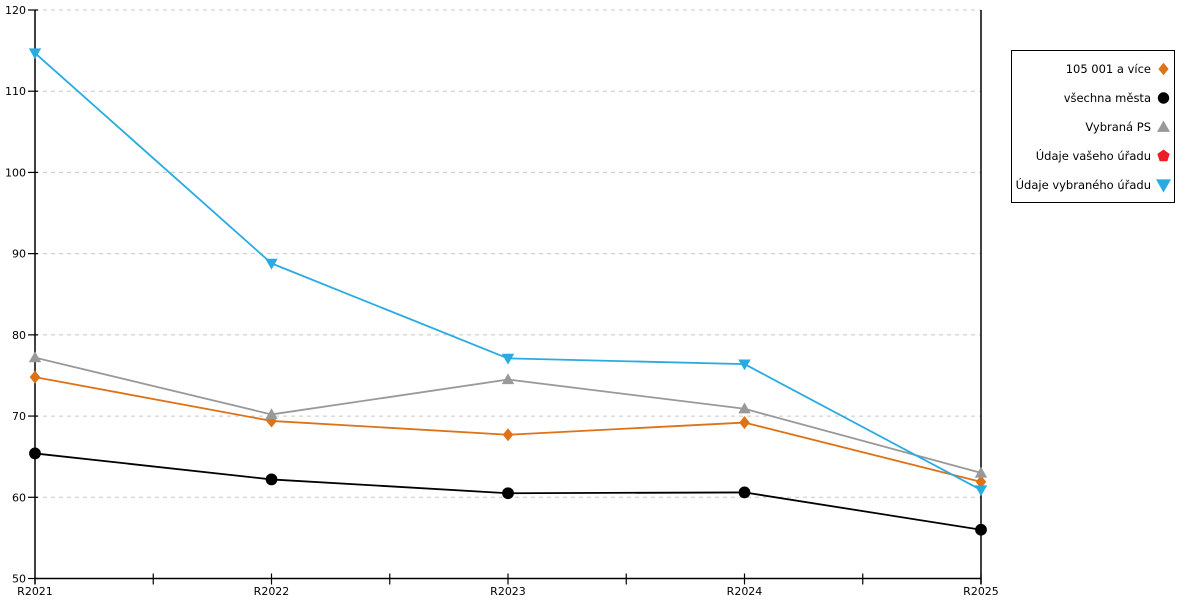  I want to click on diamond-marker-icon, so click(1163, 68).